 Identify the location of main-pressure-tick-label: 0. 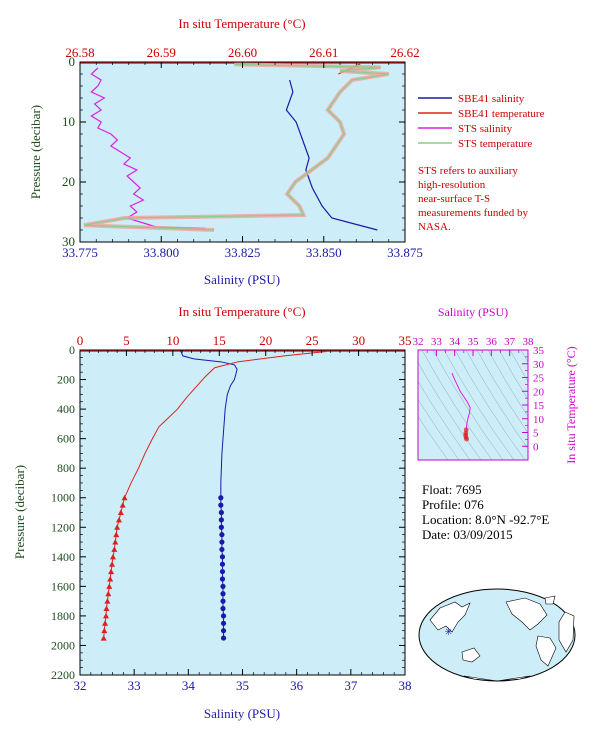
(72, 350).